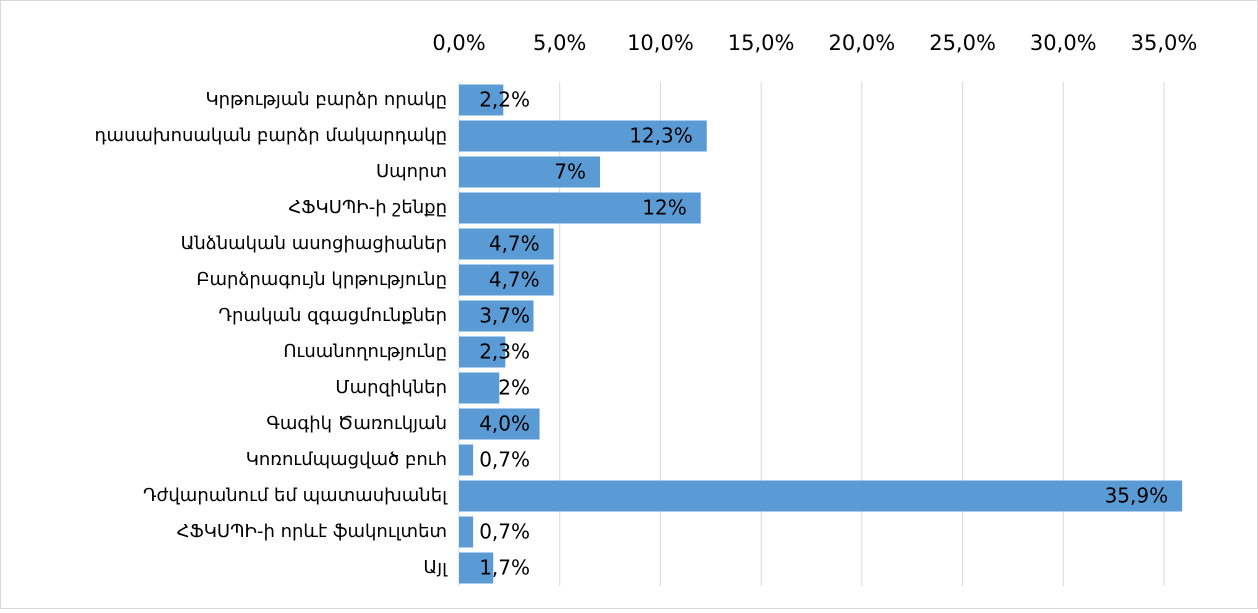 The image size is (1258, 613). What do you see at coordinates (365, 351) in the screenshot?
I see `y-tick-label: Ուսանողությունը` at bounding box center [365, 351].